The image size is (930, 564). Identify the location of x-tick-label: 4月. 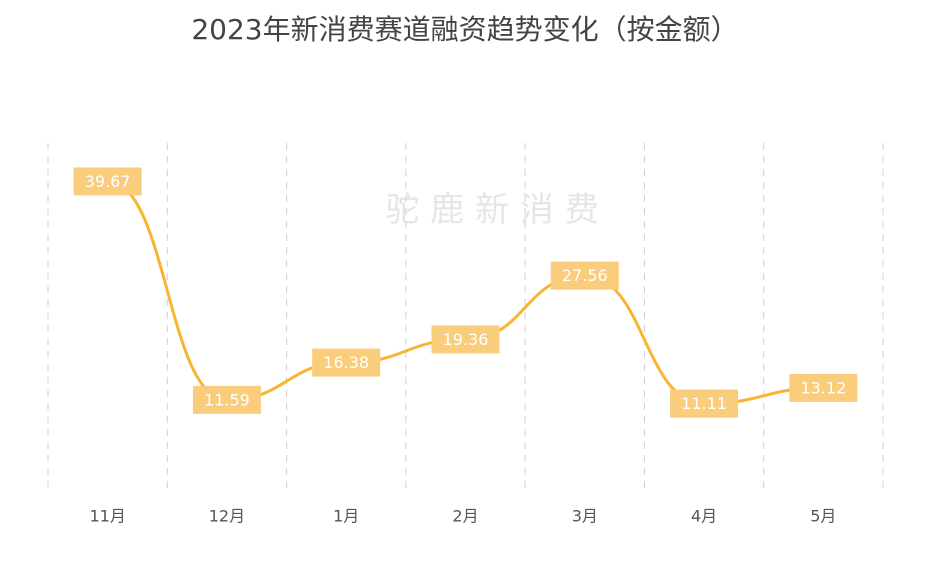
(704, 516).